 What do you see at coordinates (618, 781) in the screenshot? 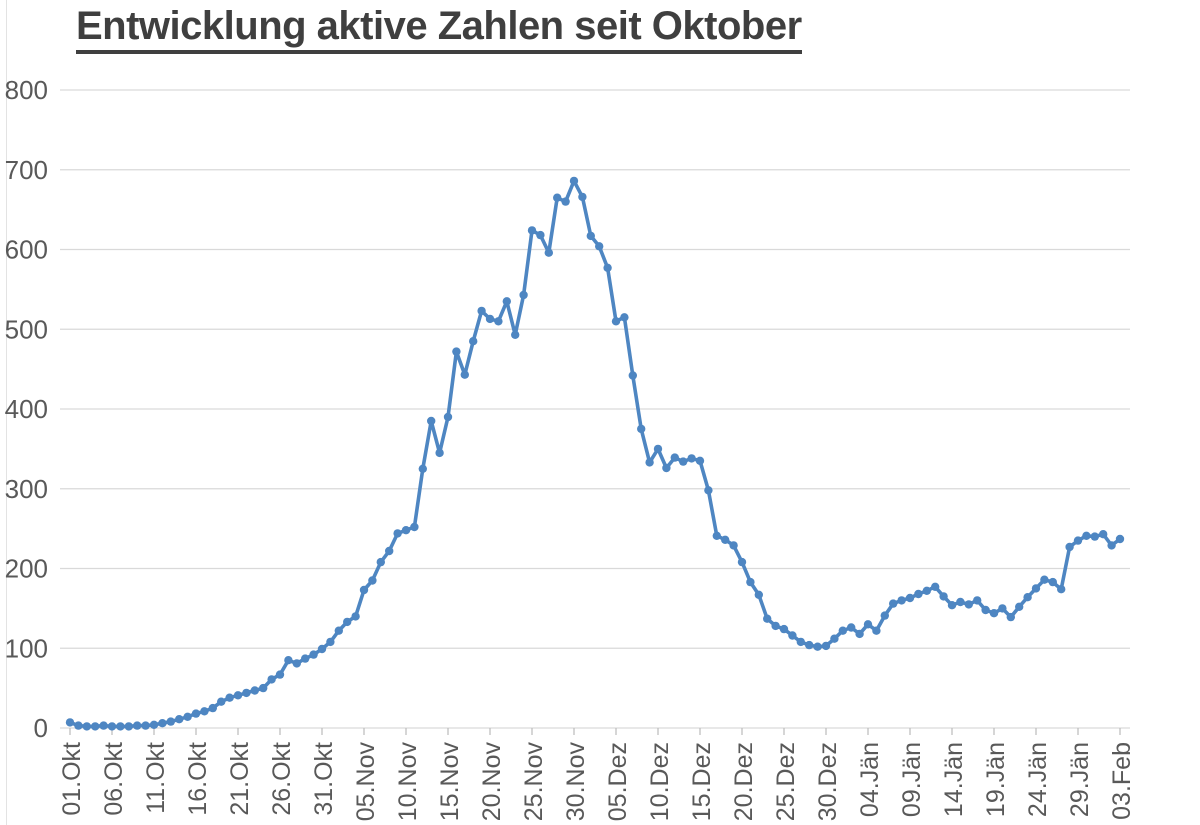
I see `x-axis-label: 05.Dez` at bounding box center [618, 781].